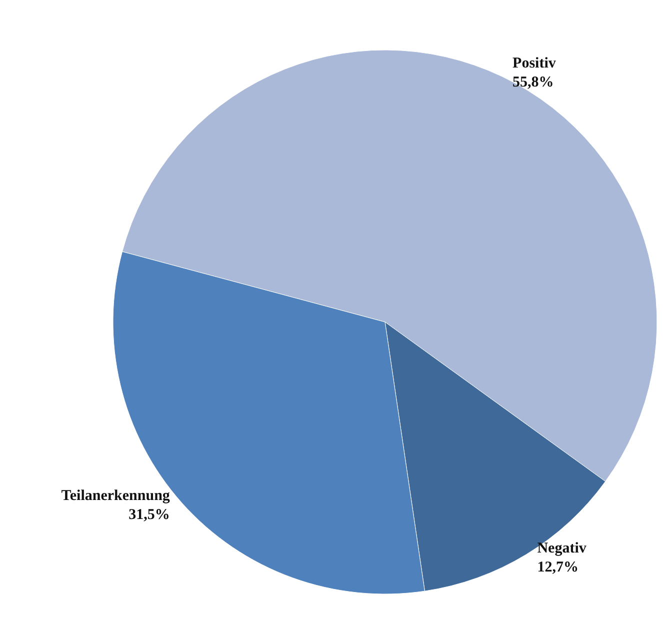 The image size is (663, 619). I want to click on slice-label: Teilanerkennung, so click(115, 496).